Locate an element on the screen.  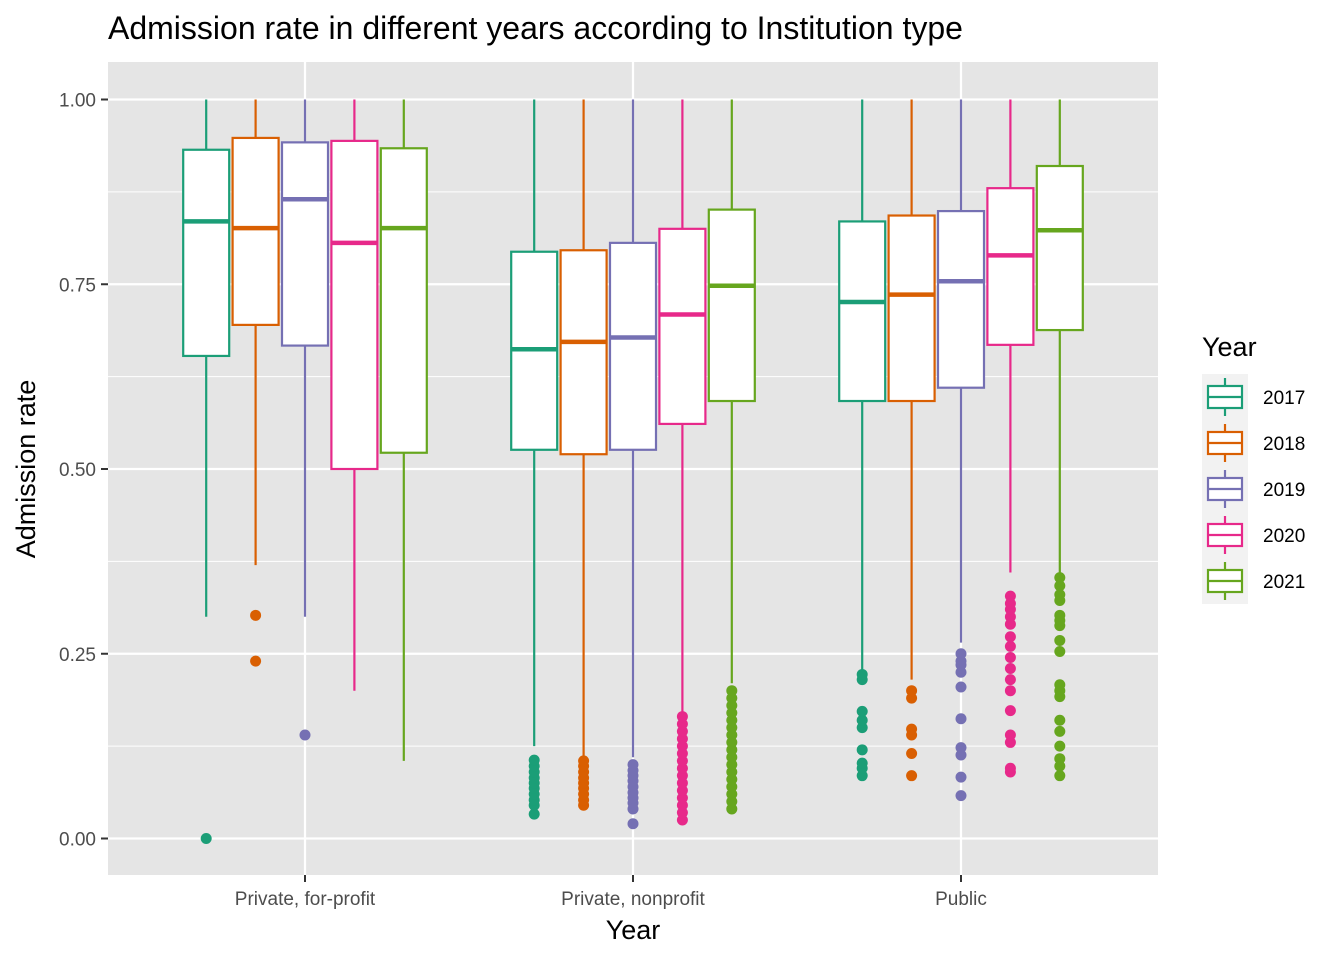
y-tick-label: 1.00 is located at coordinates (77, 101).